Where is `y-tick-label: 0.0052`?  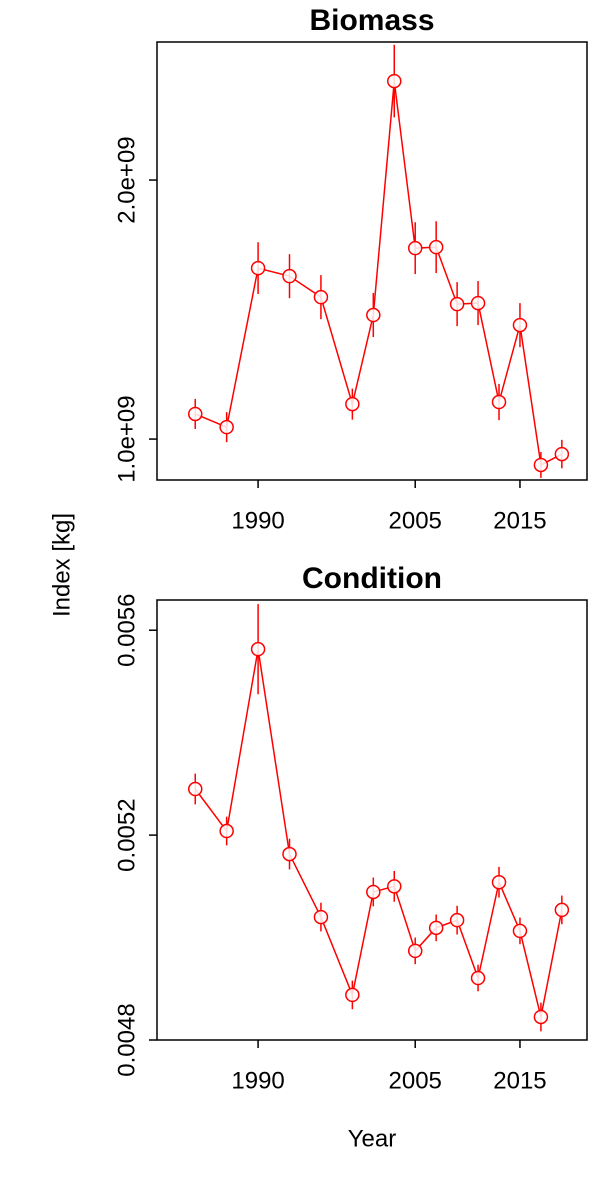
y-tick-label: 0.0052 is located at coordinates (126, 834).